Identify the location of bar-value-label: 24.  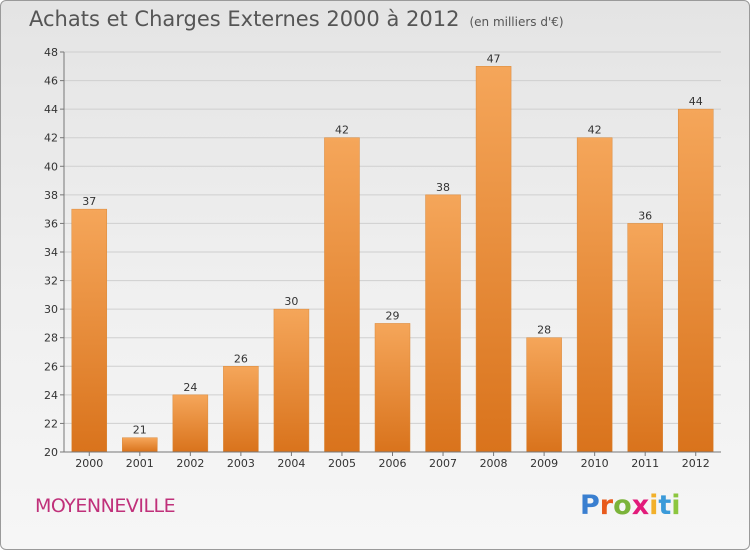
(190, 387).